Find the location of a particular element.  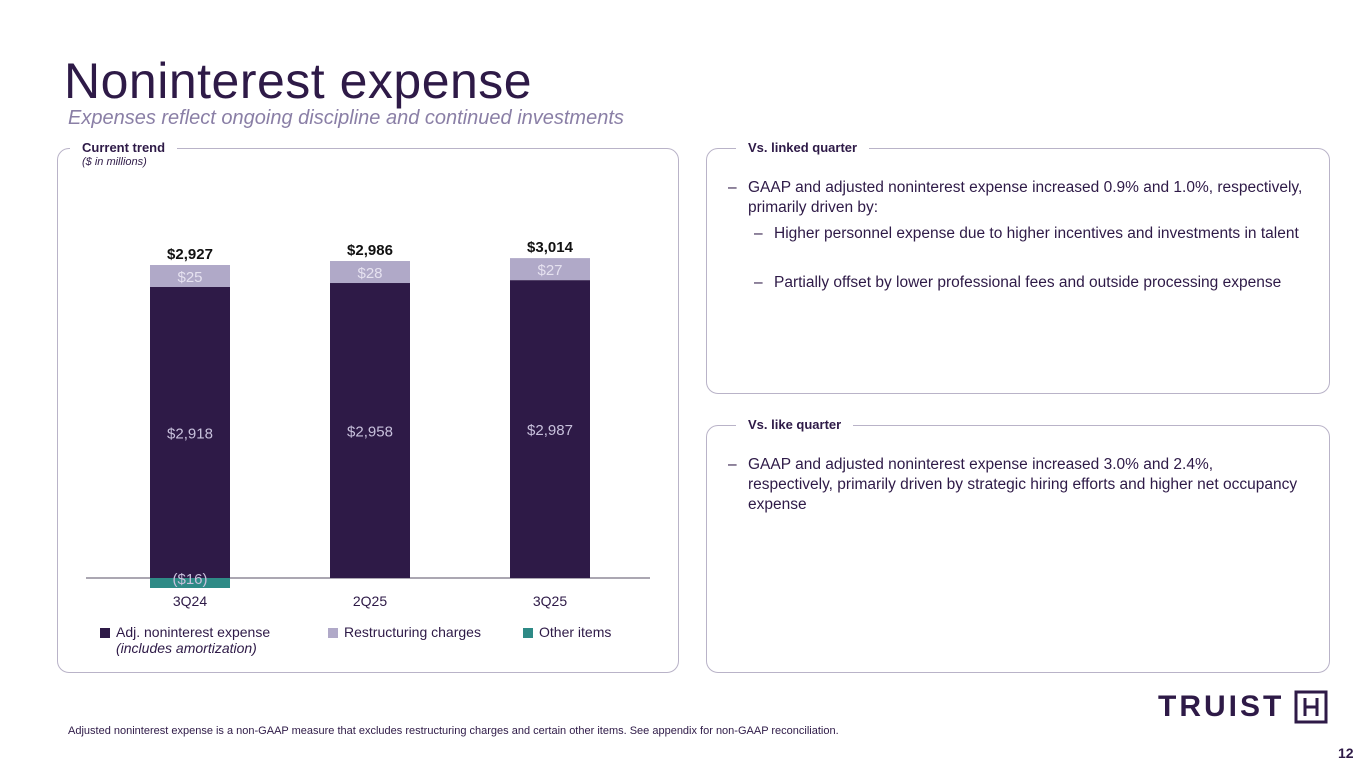

bar-label-adj: $2,987 is located at coordinates (550, 430).